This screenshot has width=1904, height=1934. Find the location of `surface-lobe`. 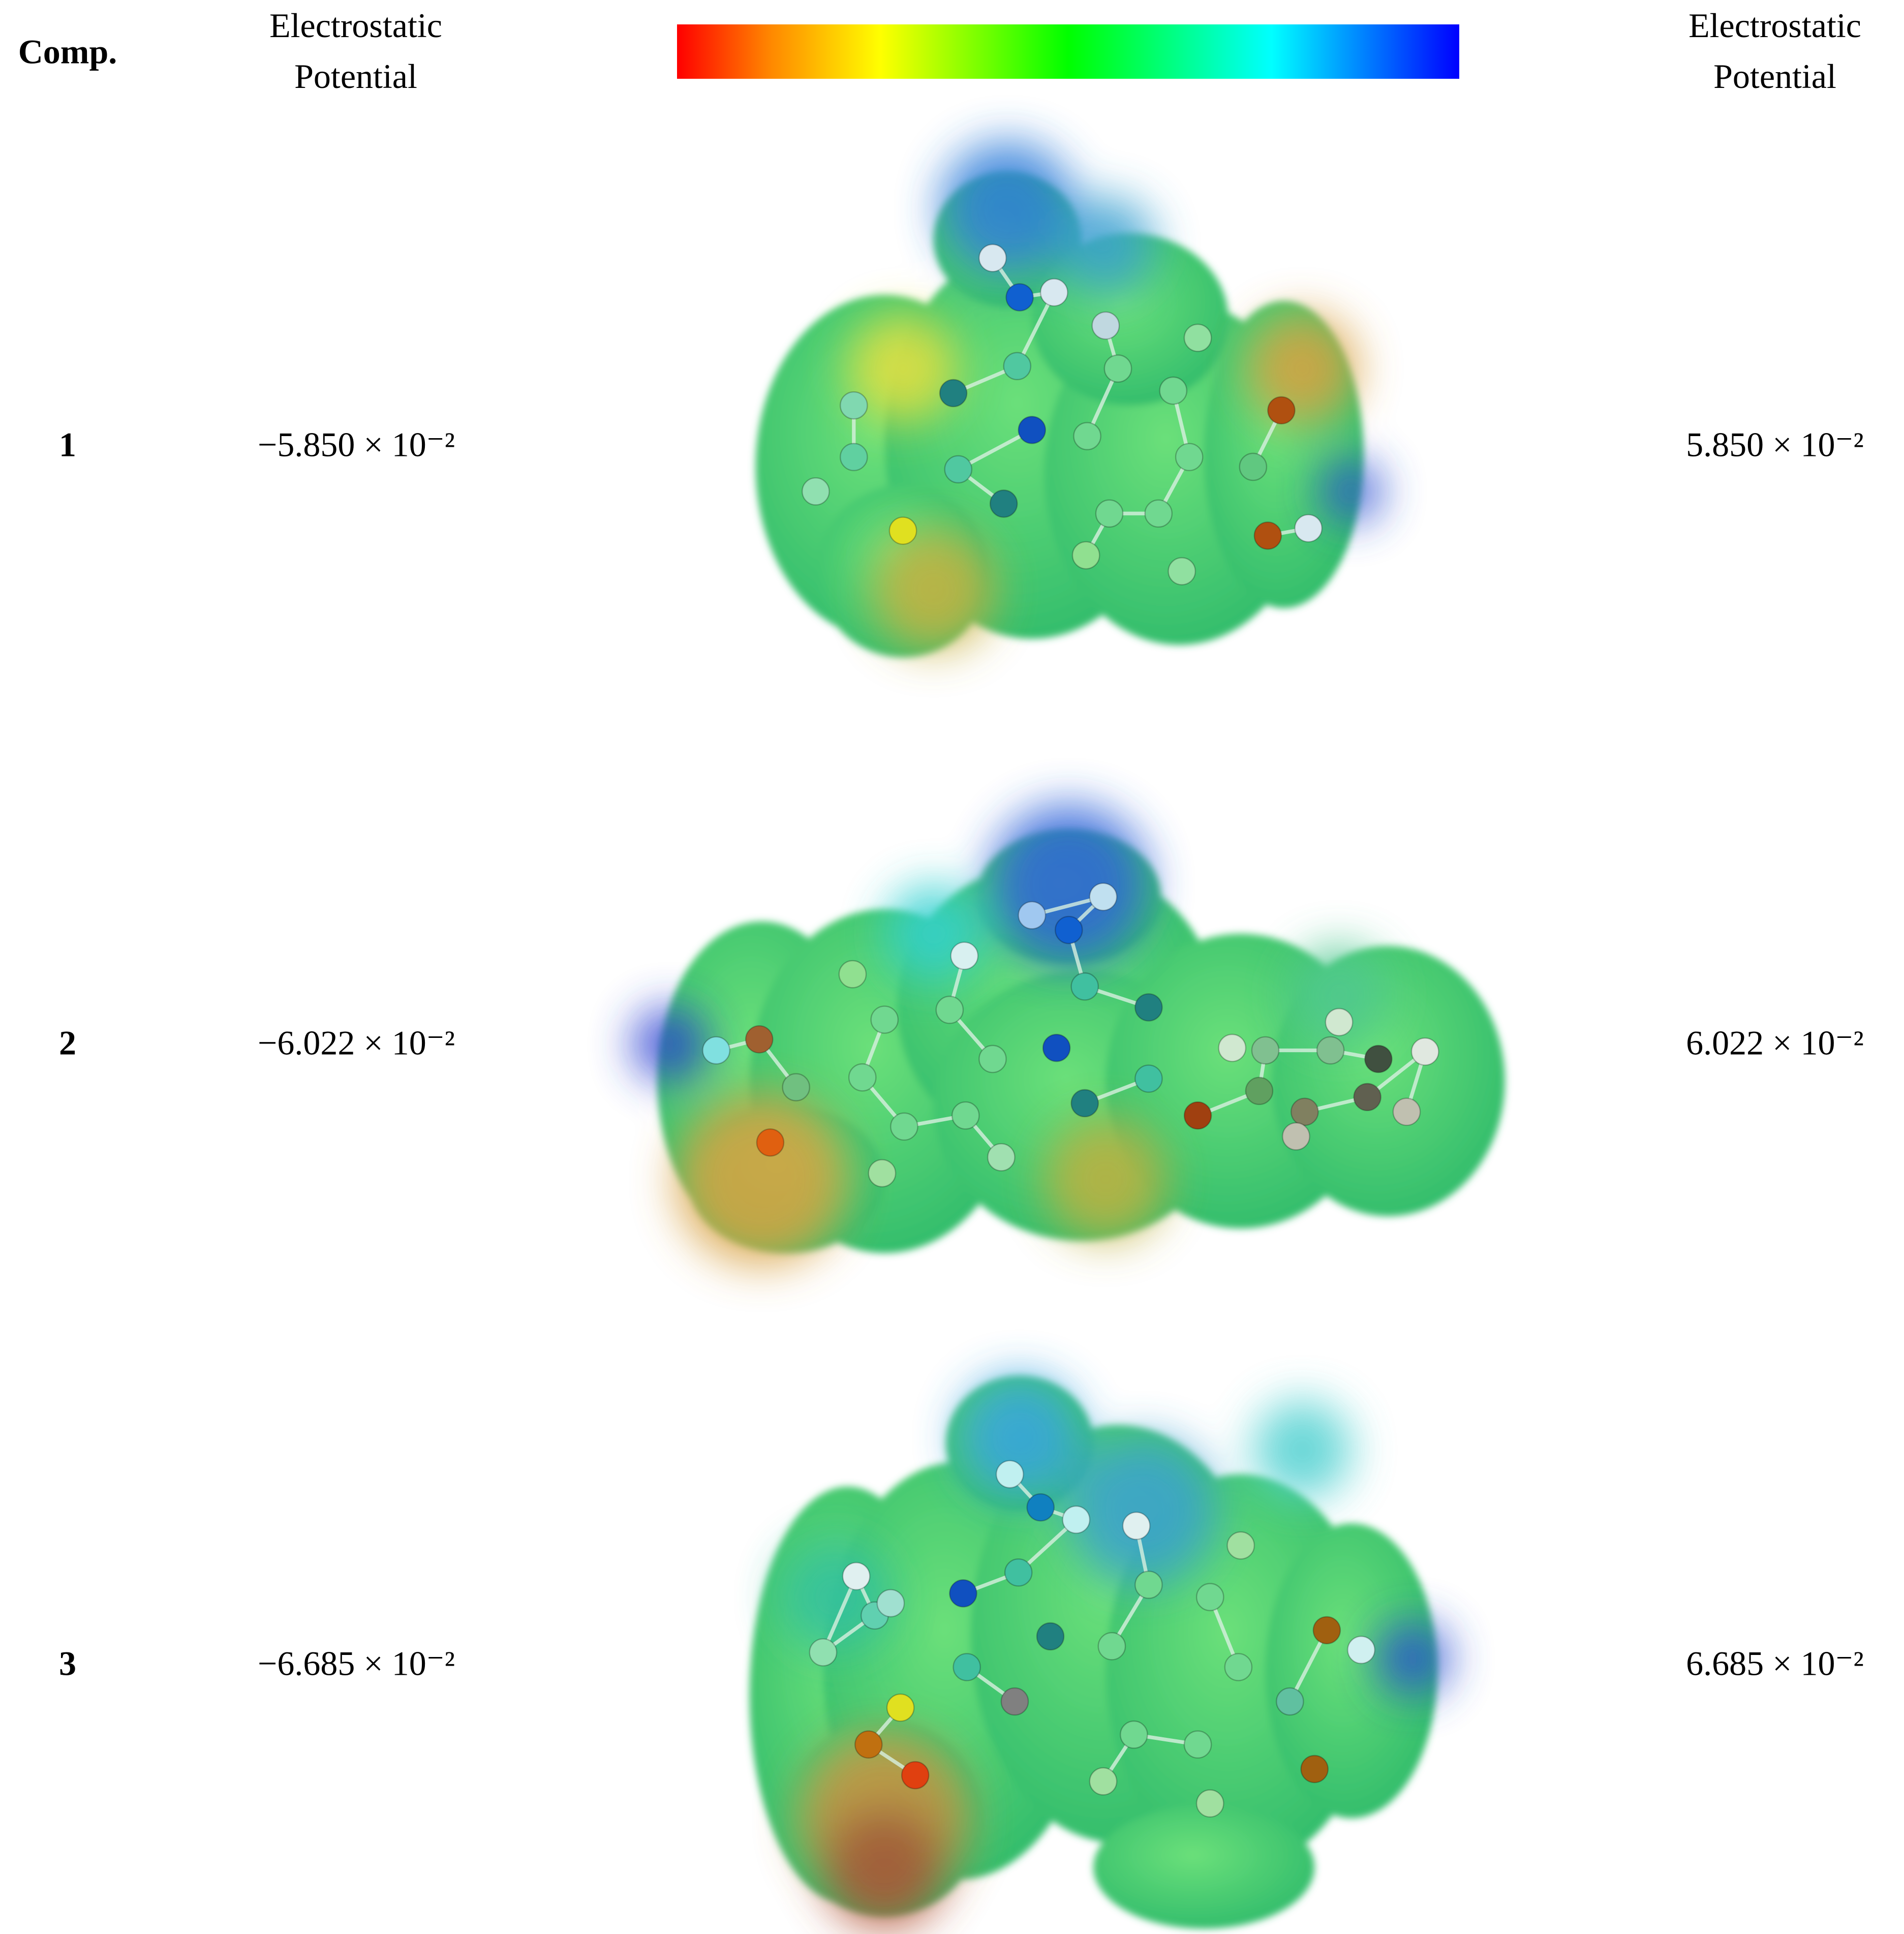

surface-lobe is located at coordinates (1204, 1867).